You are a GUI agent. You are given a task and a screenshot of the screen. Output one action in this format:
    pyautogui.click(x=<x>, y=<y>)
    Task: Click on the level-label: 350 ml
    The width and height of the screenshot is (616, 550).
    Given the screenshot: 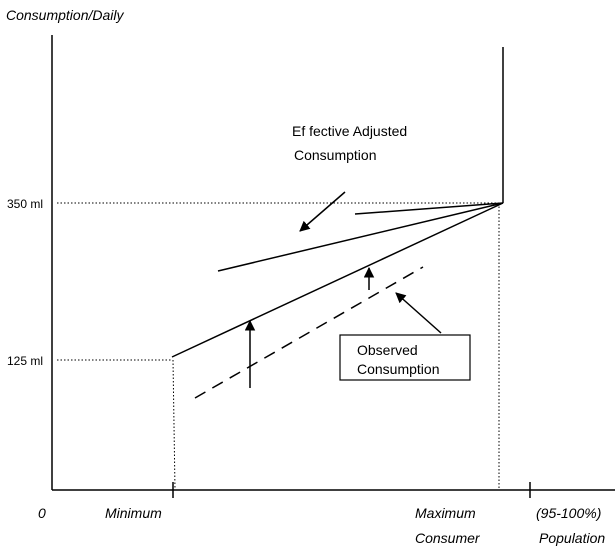 What is the action you would take?
    pyautogui.click(x=25, y=204)
    